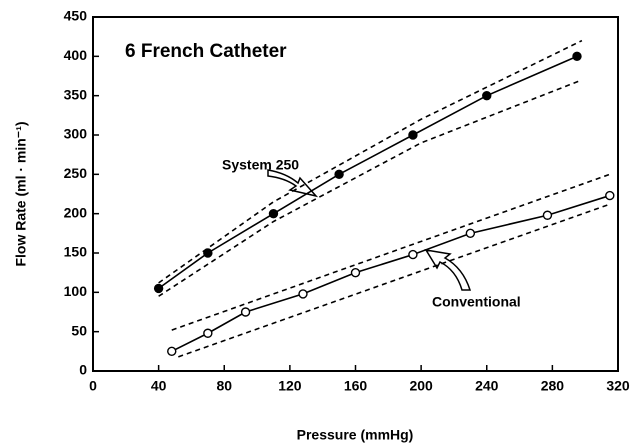 This screenshot has width=634, height=443. I want to click on y-tick-label: 200, so click(76, 212).